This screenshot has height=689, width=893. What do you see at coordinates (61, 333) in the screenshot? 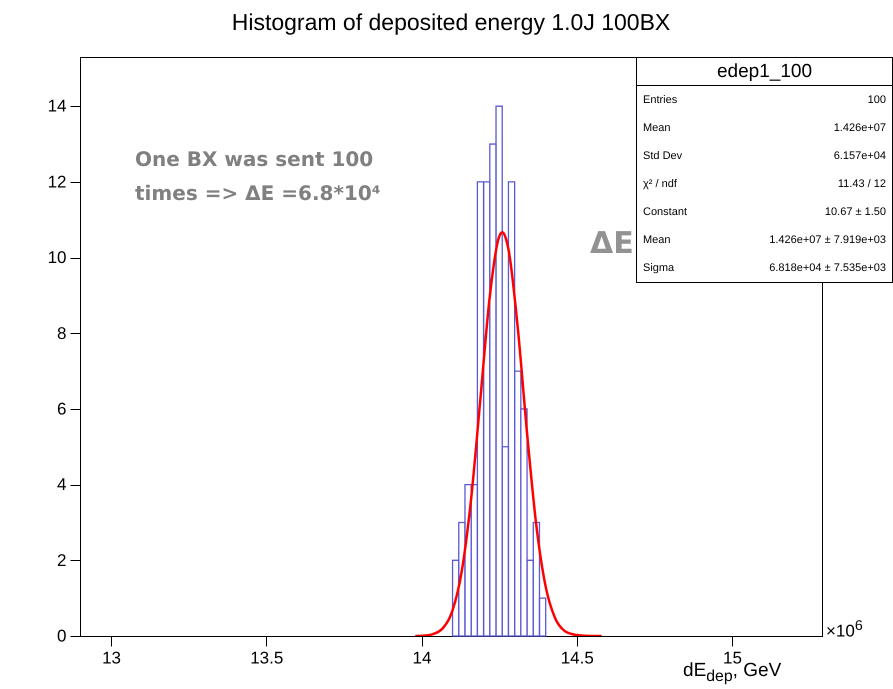
I see `y-tick-label: 8` at bounding box center [61, 333].